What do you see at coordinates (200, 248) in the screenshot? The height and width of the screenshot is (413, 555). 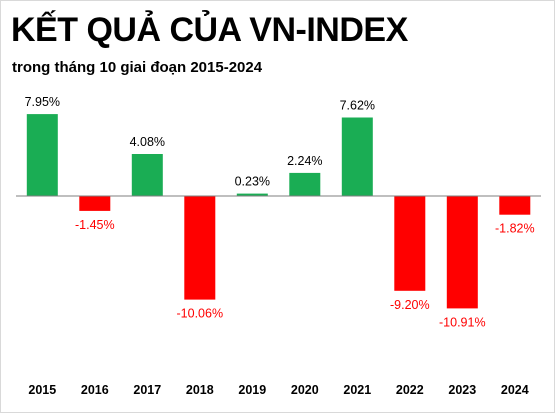 I see `bar-2018` at bounding box center [200, 248].